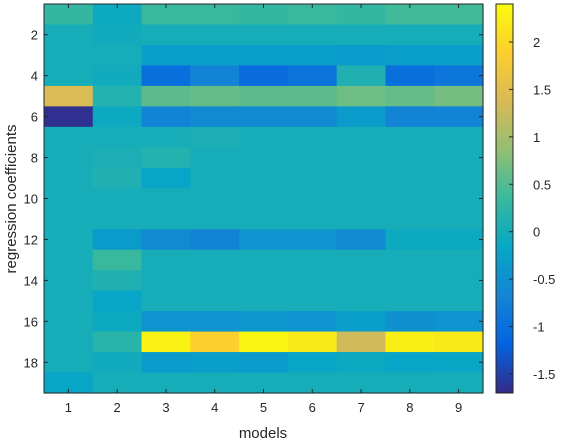 Image resolution: width=561 pixels, height=443 pixels. I want to click on x-tick-label: 4, so click(214, 407).